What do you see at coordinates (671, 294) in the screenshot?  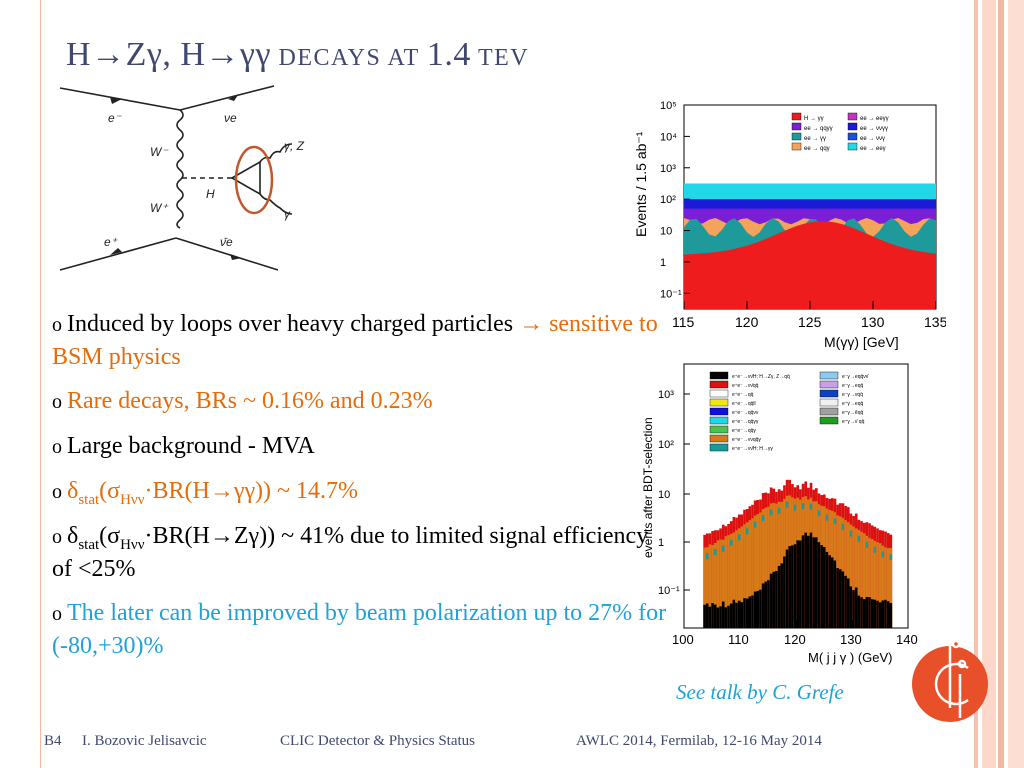 I see `plot1-ytick: 10⁻¹` at bounding box center [671, 294].